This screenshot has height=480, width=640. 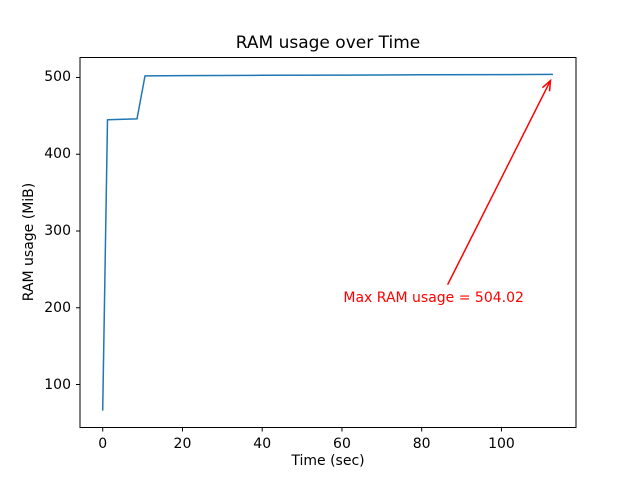 I want to click on y-tick-label: 100, so click(x=57, y=384).